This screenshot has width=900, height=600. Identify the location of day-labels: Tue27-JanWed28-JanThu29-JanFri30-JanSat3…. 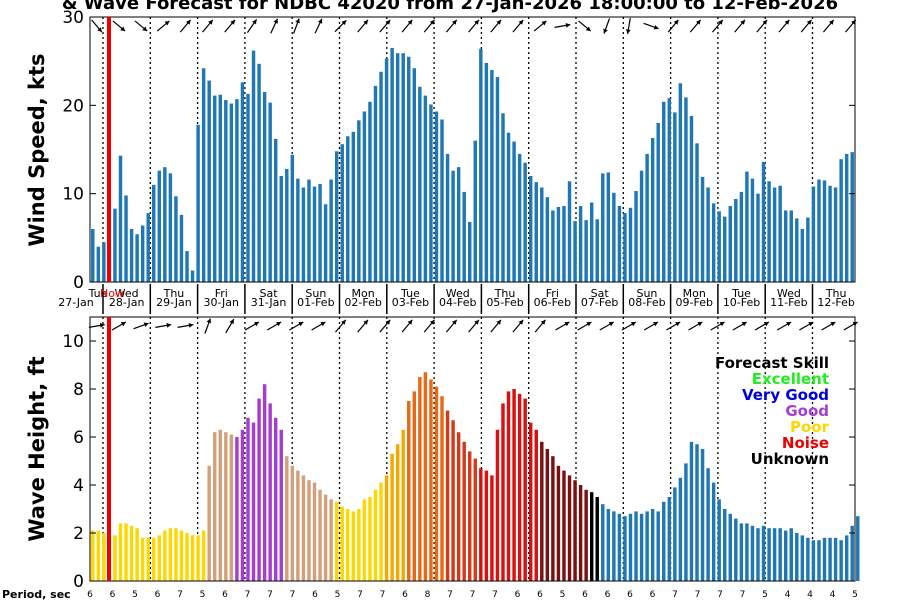
(456, 299).